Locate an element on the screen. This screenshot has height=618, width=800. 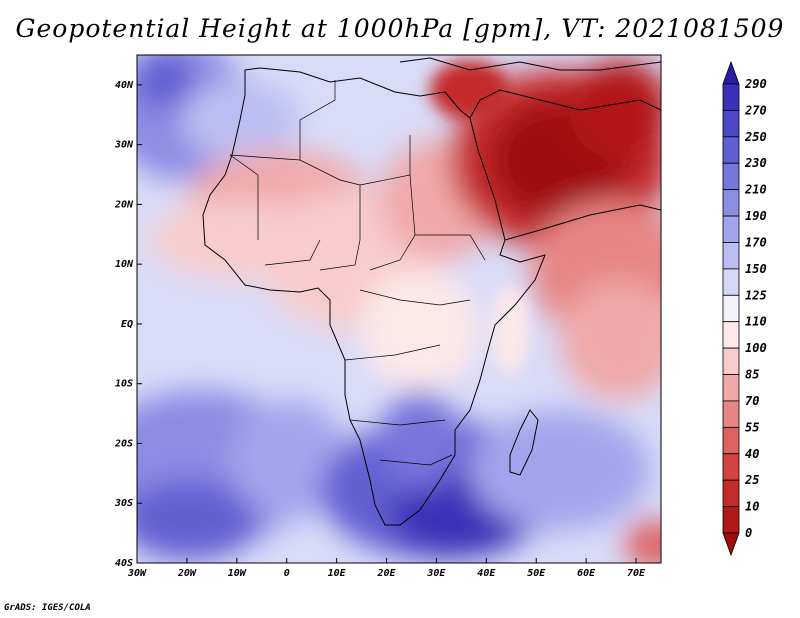
y-tick-label: 30S is located at coordinates (123, 503).